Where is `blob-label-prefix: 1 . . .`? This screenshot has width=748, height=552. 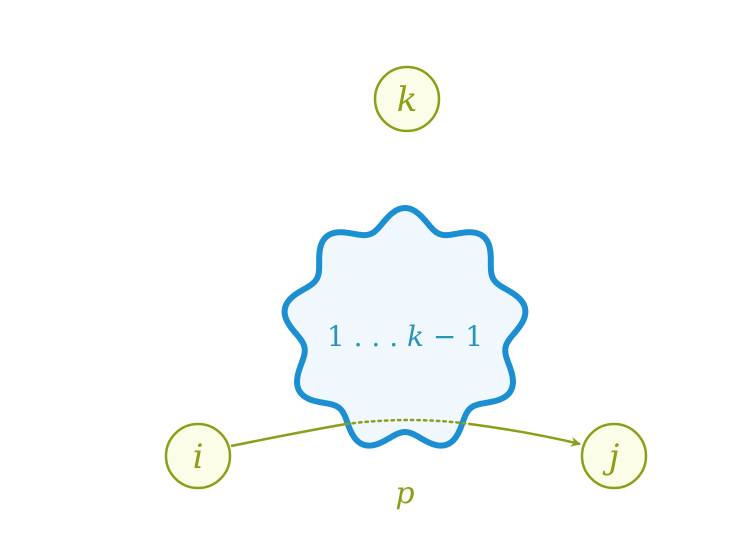 blob-label-prefix: 1 . . . is located at coordinates (367, 336).